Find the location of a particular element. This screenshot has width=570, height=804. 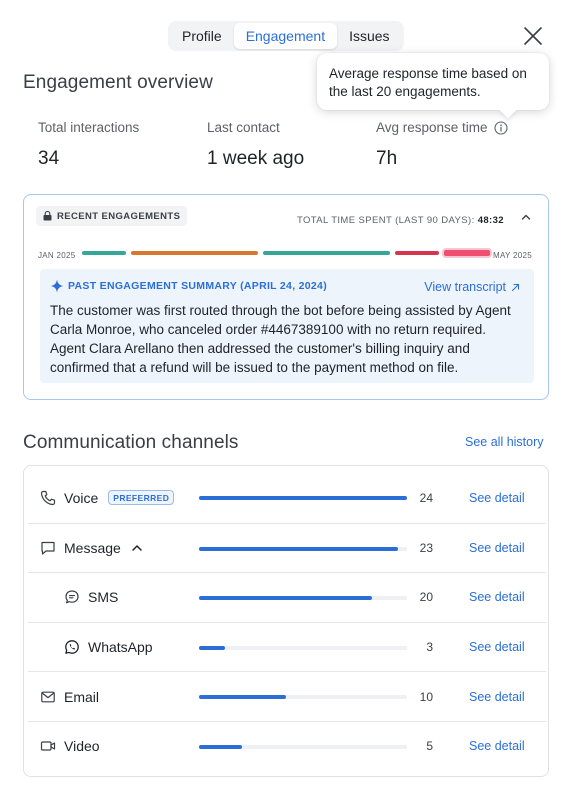

channel-name-cell: Message is located at coordinates (91, 548).